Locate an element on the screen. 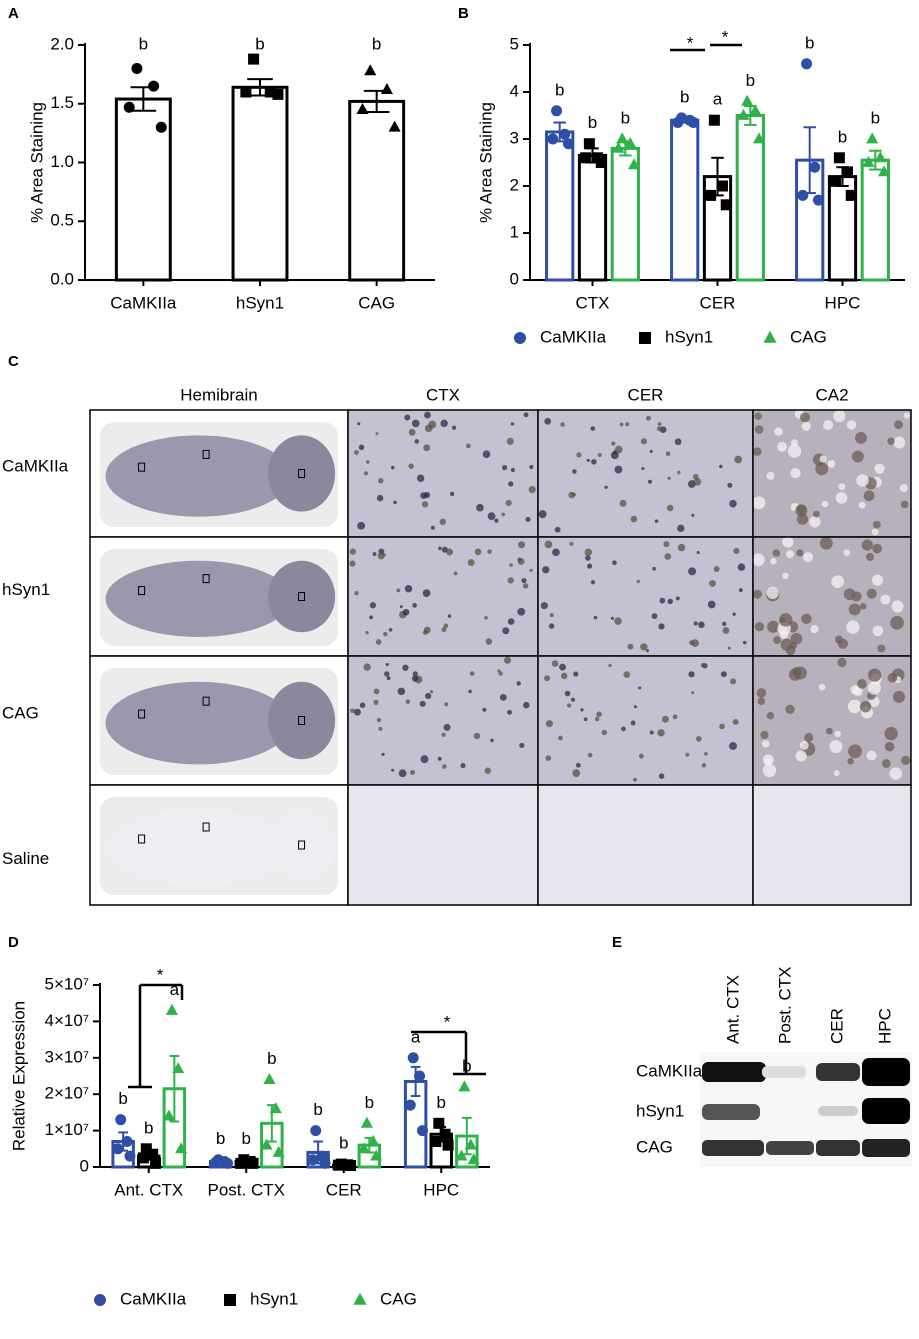  roi-box is located at coordinates (302, 720).